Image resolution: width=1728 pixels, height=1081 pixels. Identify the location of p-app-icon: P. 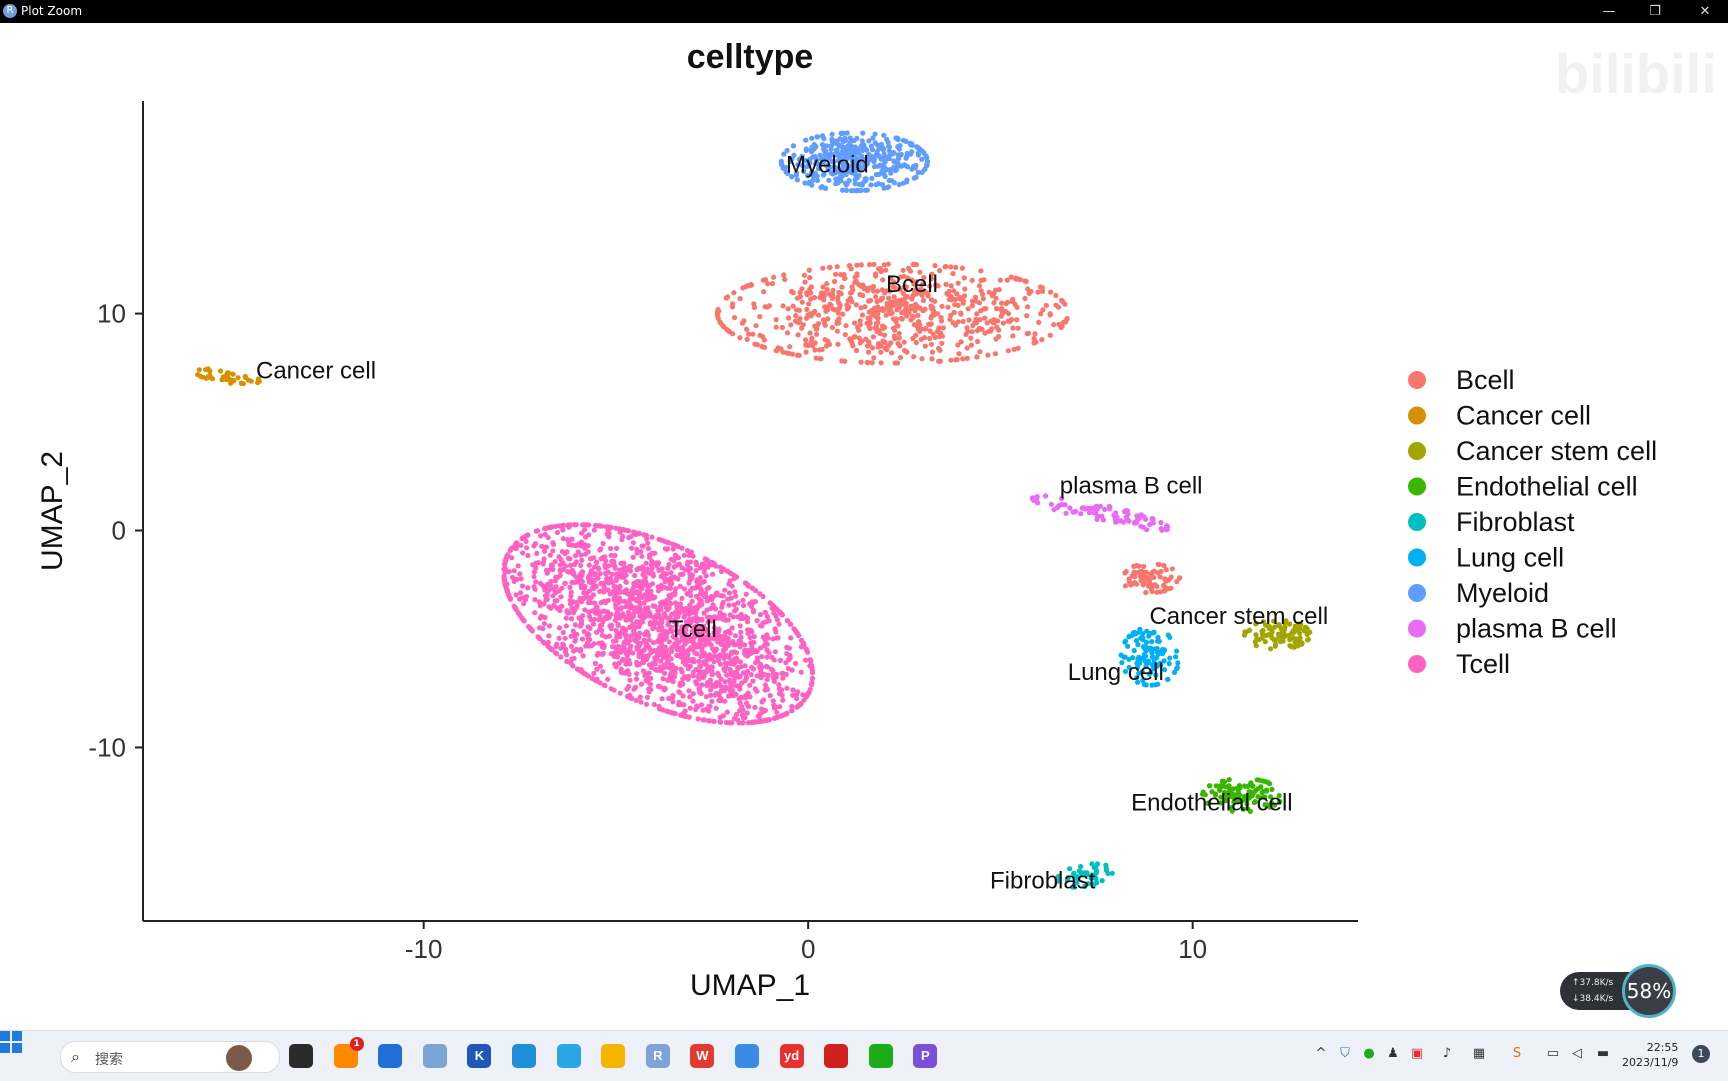
(925, 1056).